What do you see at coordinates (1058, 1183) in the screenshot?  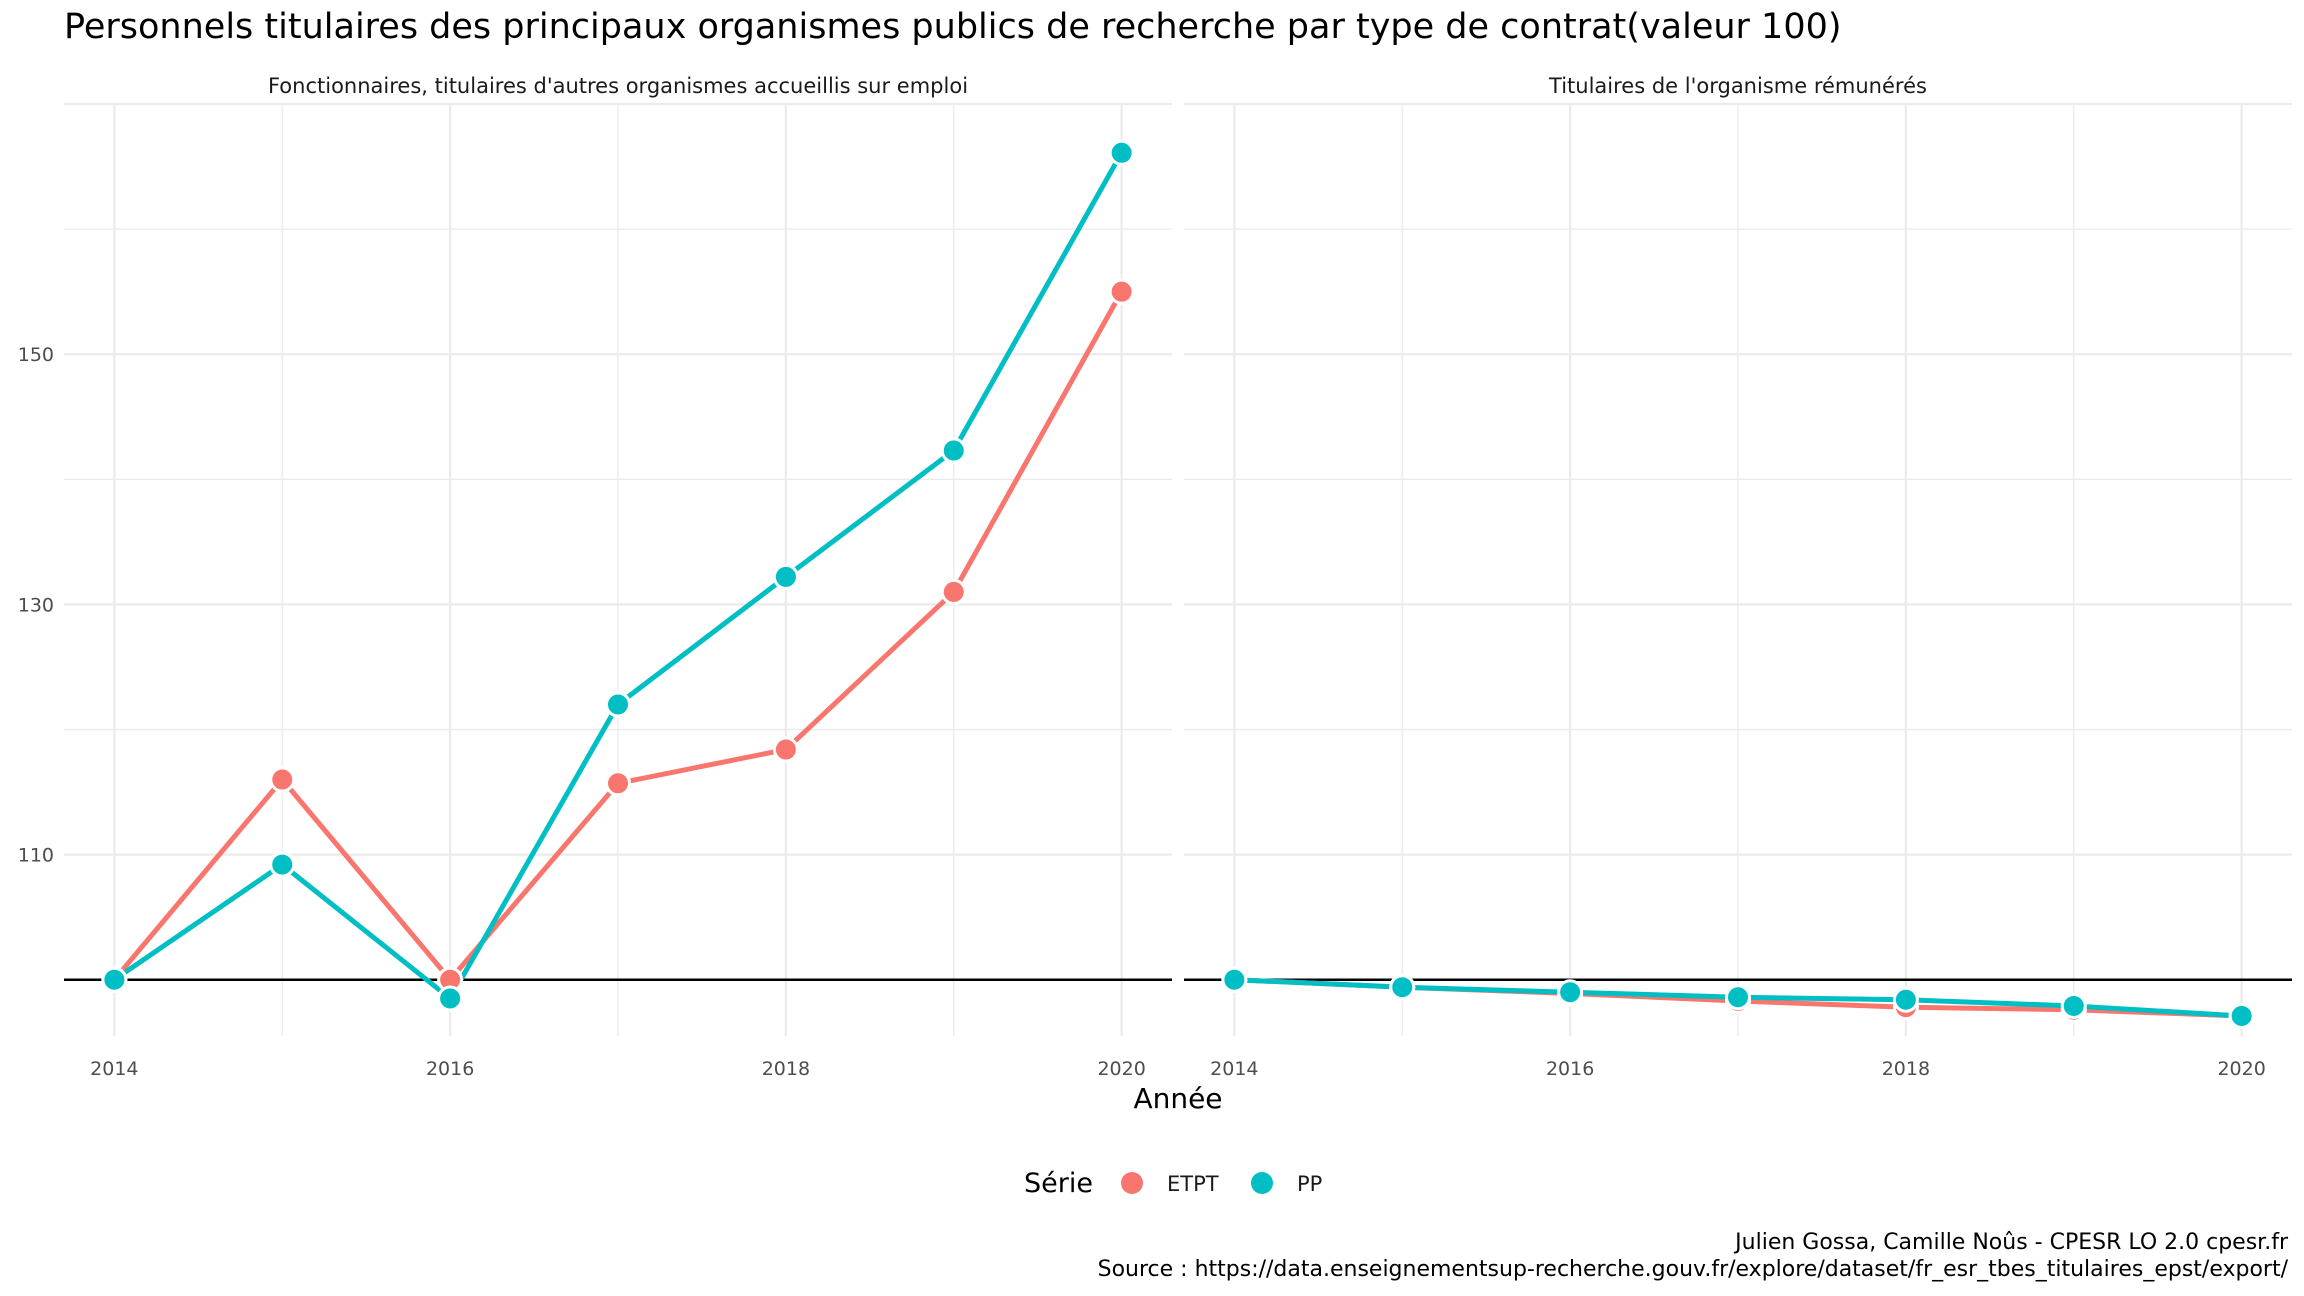 I see `legend-title: Série` at bounding box center [1058, 1183].